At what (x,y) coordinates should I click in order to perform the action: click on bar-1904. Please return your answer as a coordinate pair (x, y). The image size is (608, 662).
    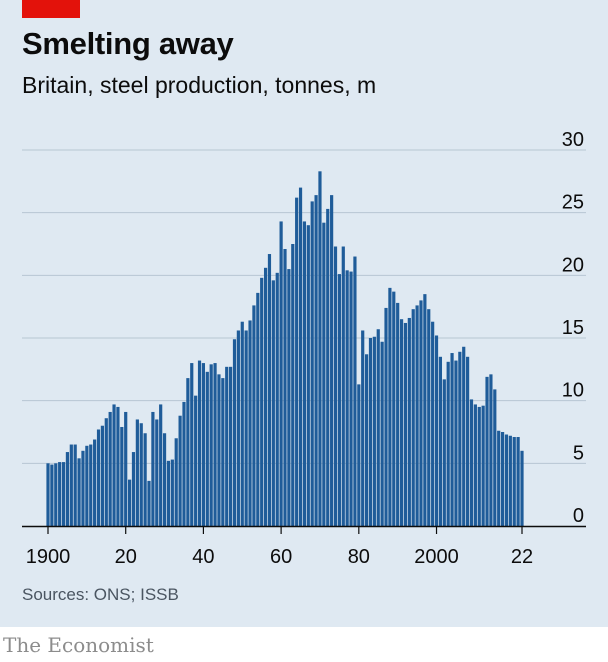
    Looking at the image, I should click on (63, 494).